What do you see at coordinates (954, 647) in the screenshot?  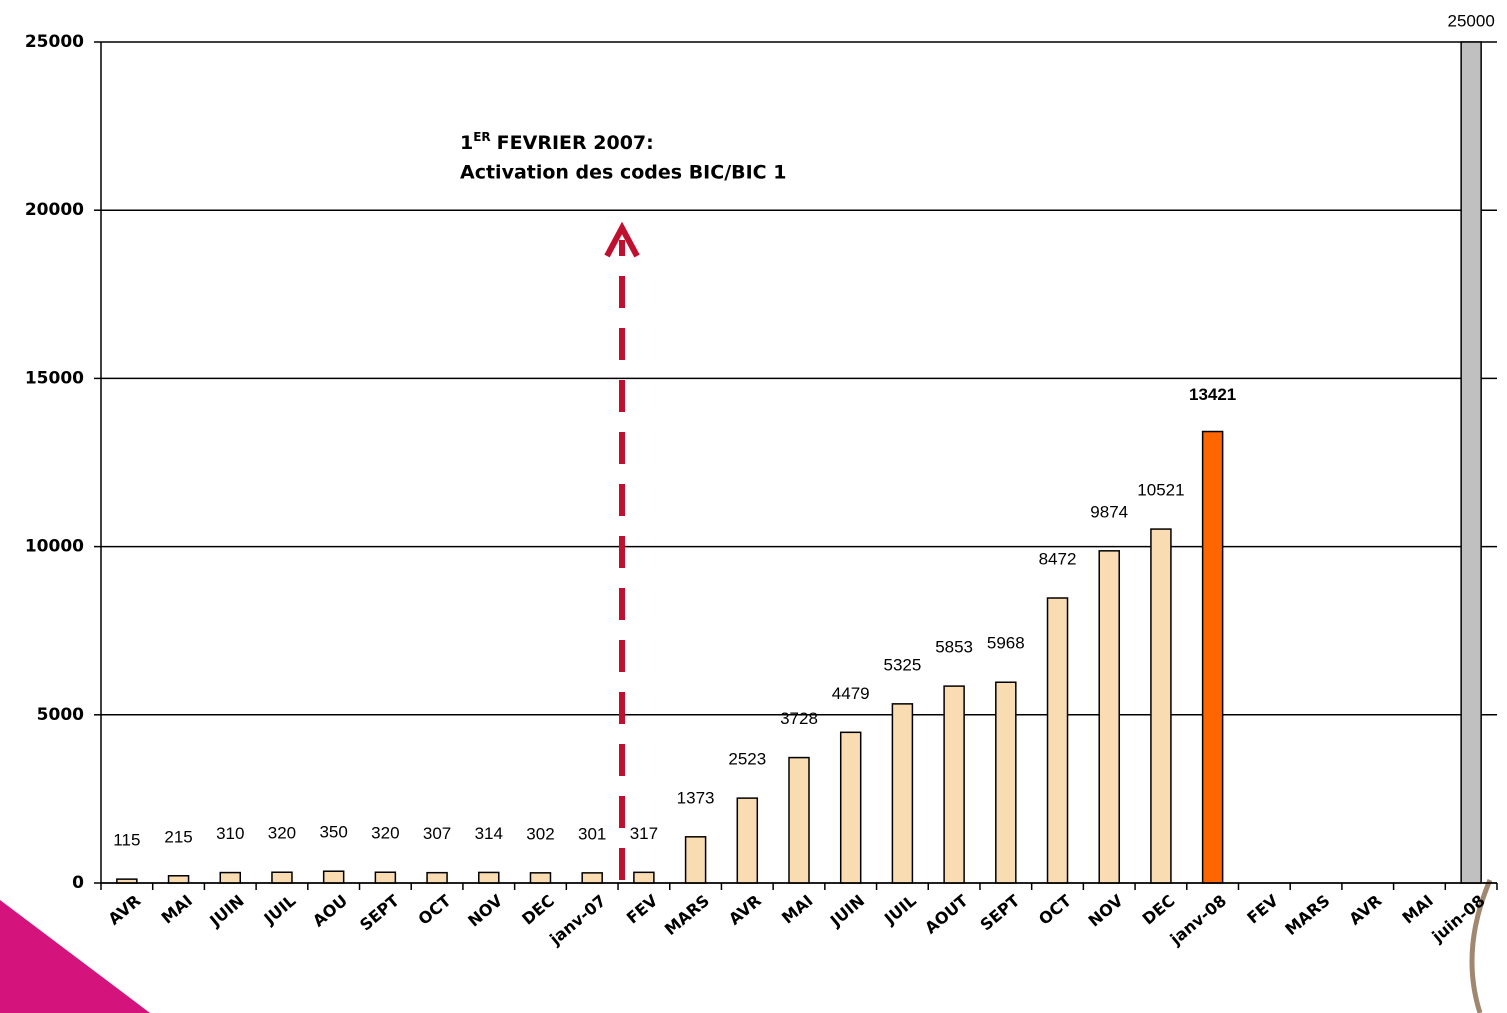 I see `value-label: 5853` at bounding box center [954, 647].